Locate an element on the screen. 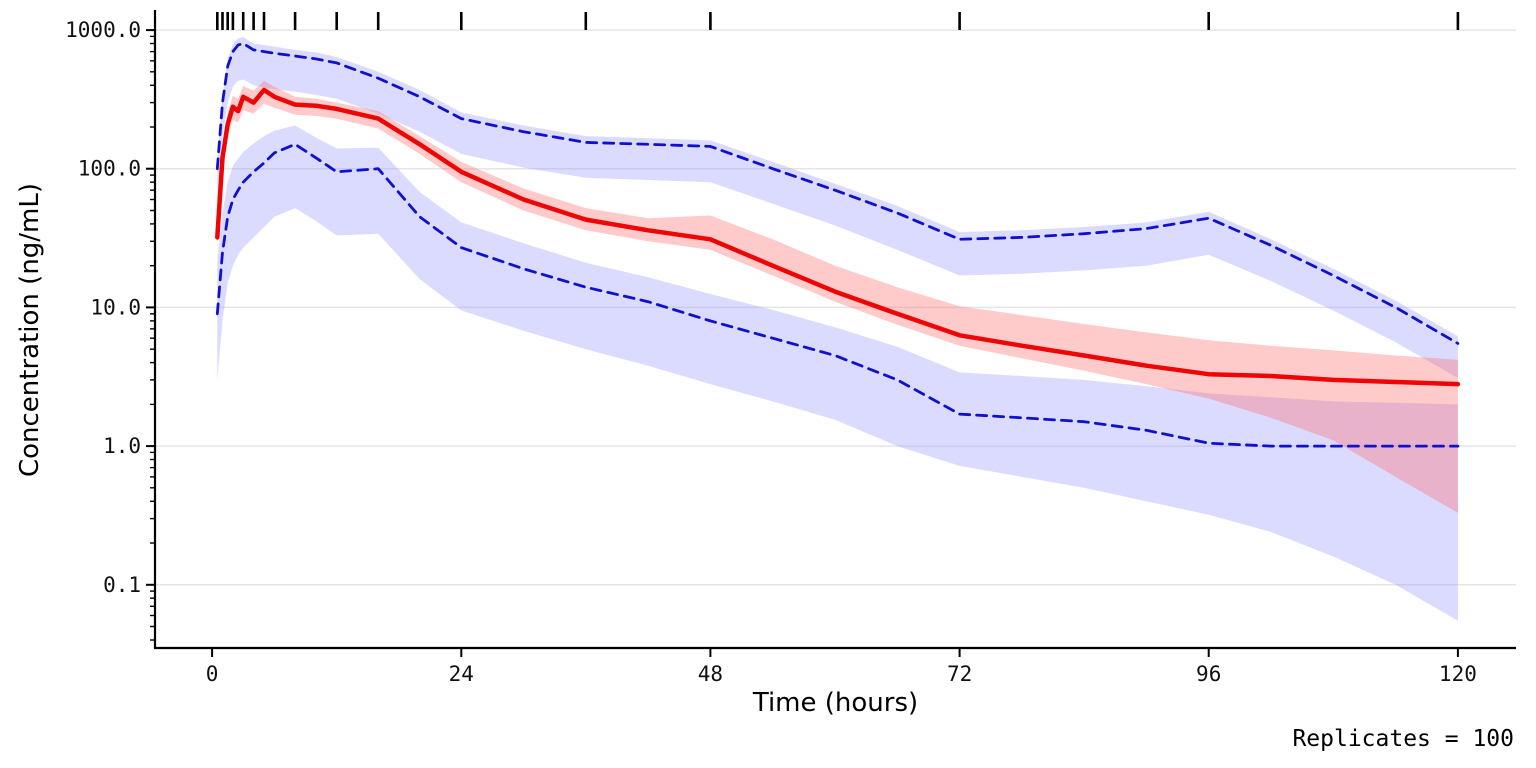 The width and height of the screenshot is (1536, 768). x-tick-label: 0 is located at coordinates (212, 674).